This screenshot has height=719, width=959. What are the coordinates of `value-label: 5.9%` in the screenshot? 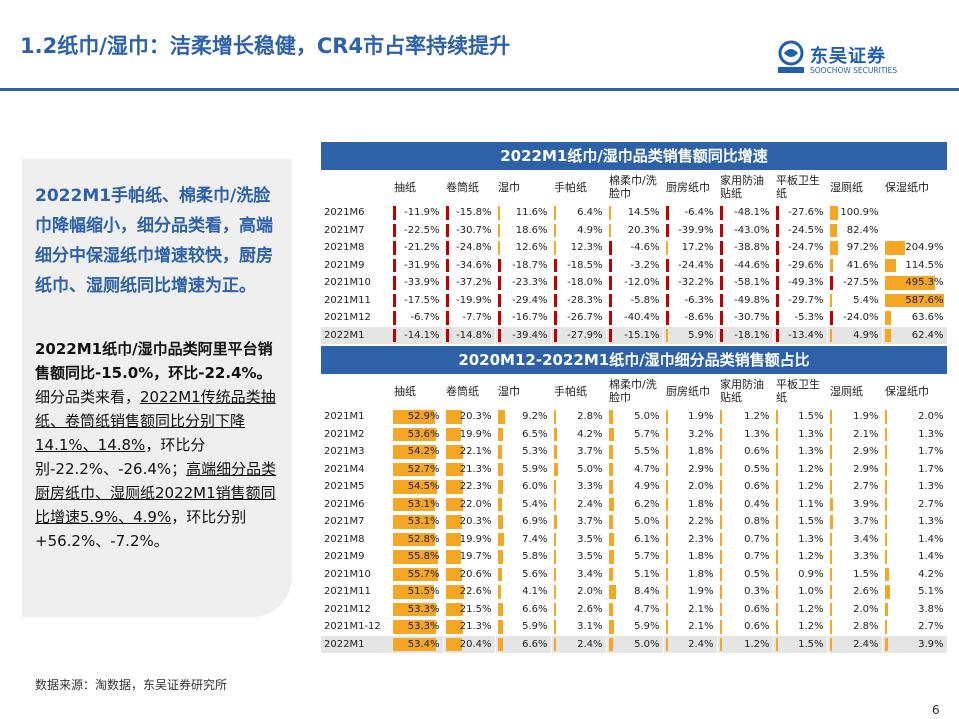 It's located at (535, 627).